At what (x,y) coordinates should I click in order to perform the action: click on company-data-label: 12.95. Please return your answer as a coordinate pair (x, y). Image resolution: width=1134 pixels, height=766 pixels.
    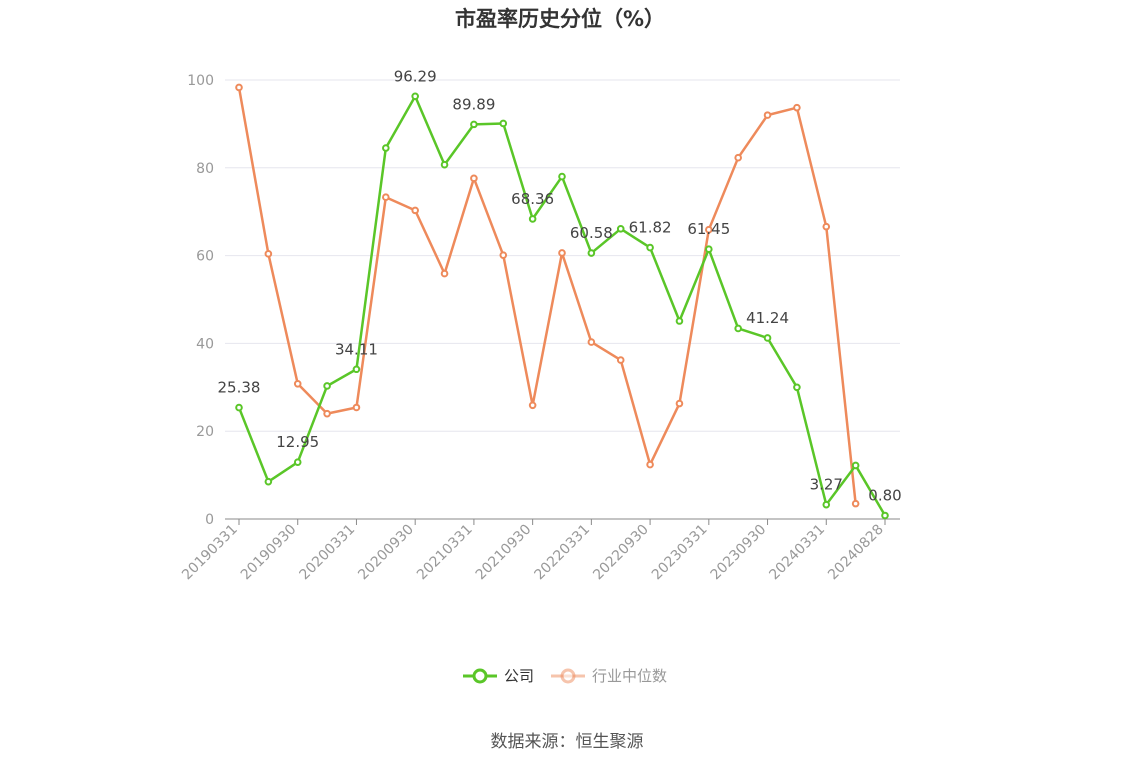
    Looking at the image, I should click on (297, 442).